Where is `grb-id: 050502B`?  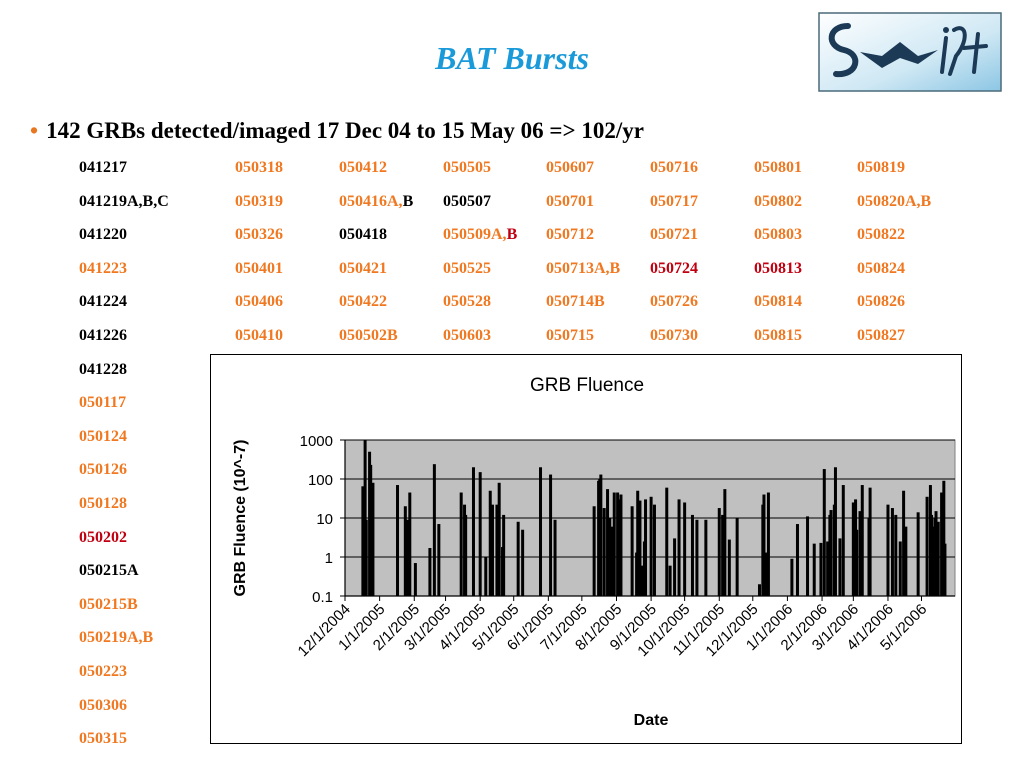 grb-id: 050502B is located at coordinates (368, 335).